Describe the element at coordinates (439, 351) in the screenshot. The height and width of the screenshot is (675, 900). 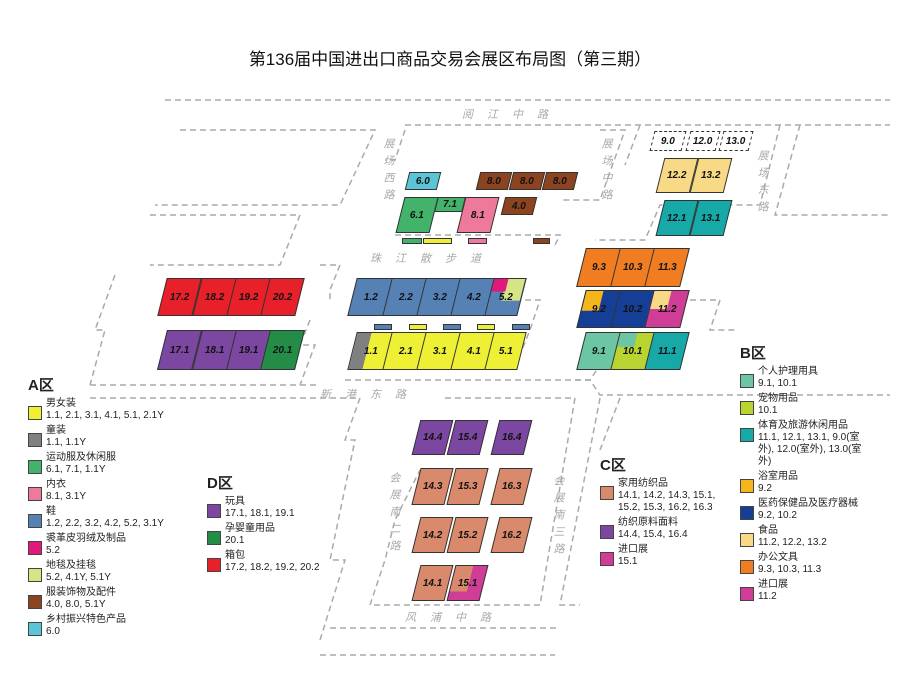
I see `hall-label: 3.1` at that location.